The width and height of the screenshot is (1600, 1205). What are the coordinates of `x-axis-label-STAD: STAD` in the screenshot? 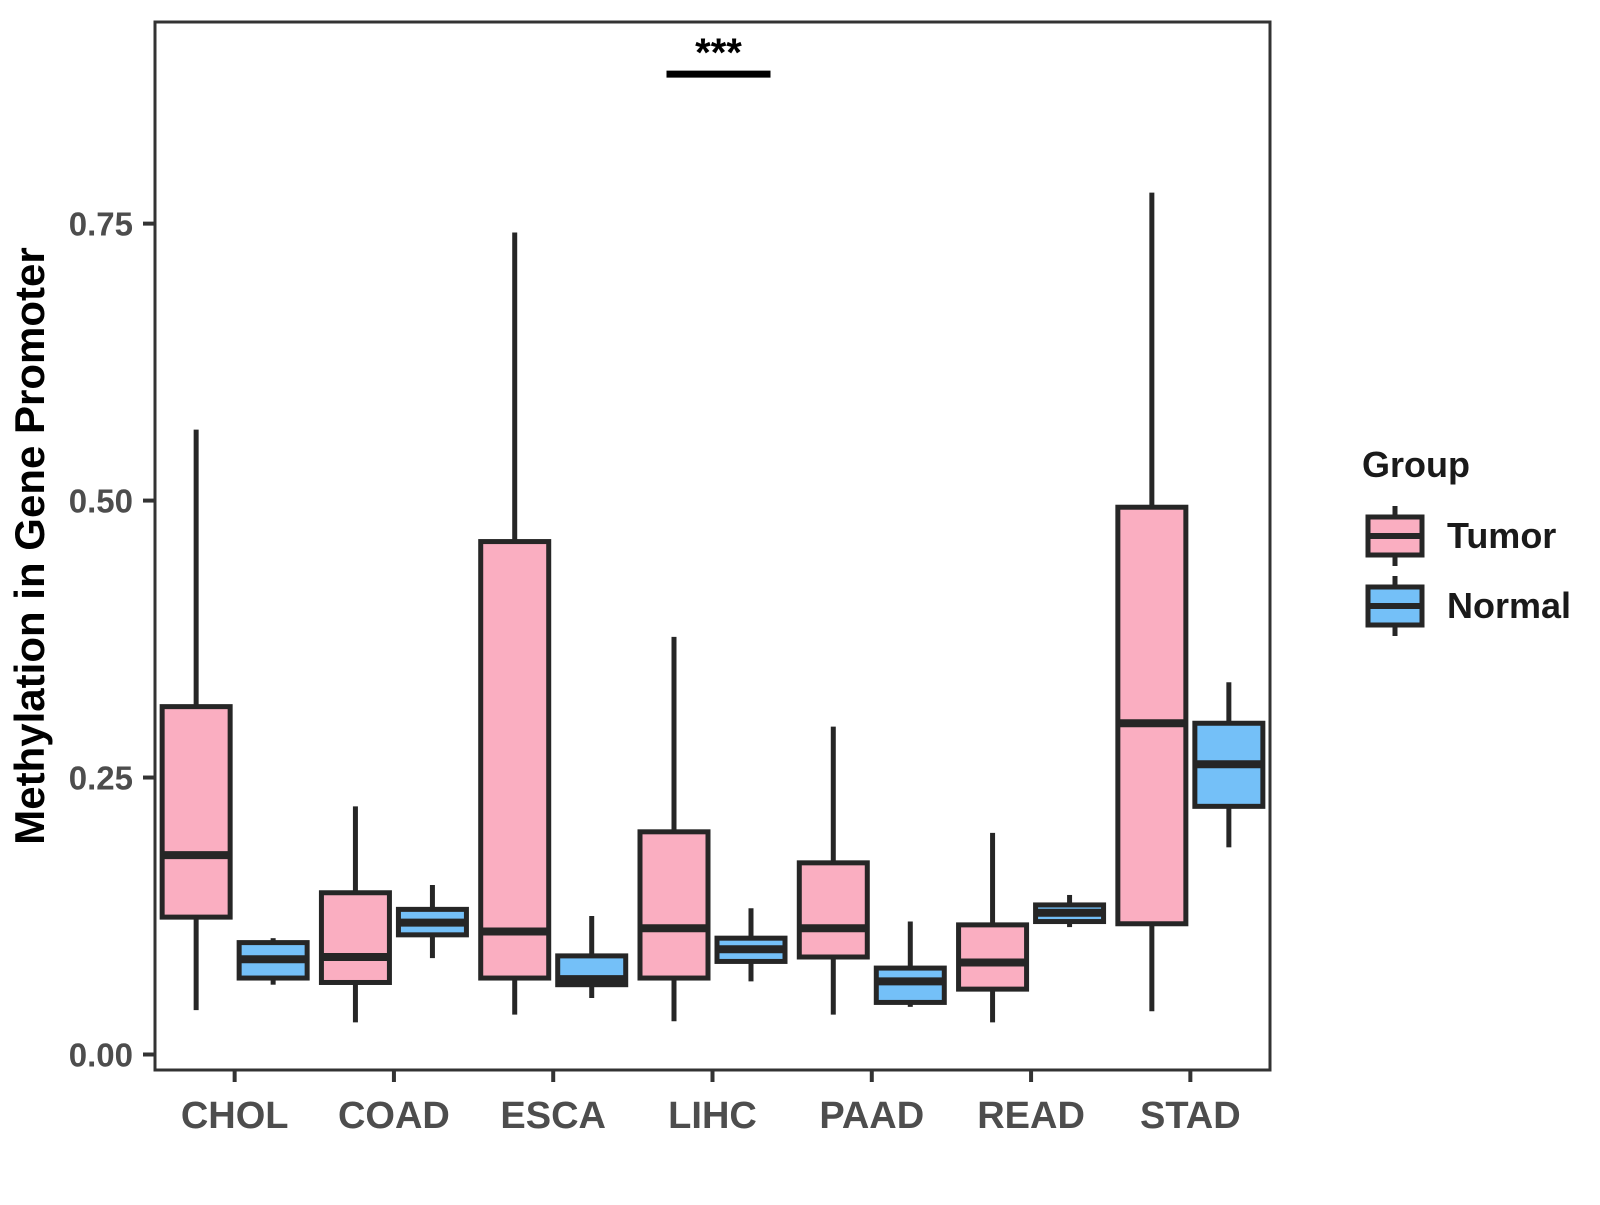 It's located at (1190, 1116).